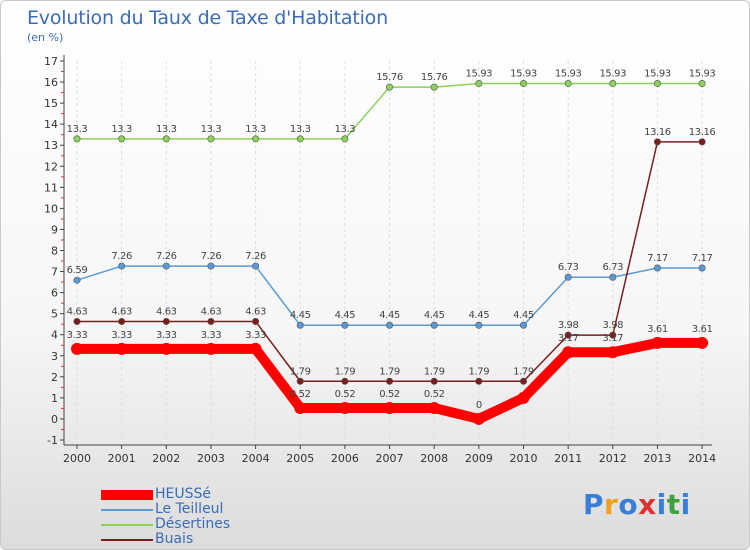 The width and height of the screenshot is (750, 550). Describe the element at coordinates (121, 256) in the screenshot. I see `data-label: 7.26` at that location.